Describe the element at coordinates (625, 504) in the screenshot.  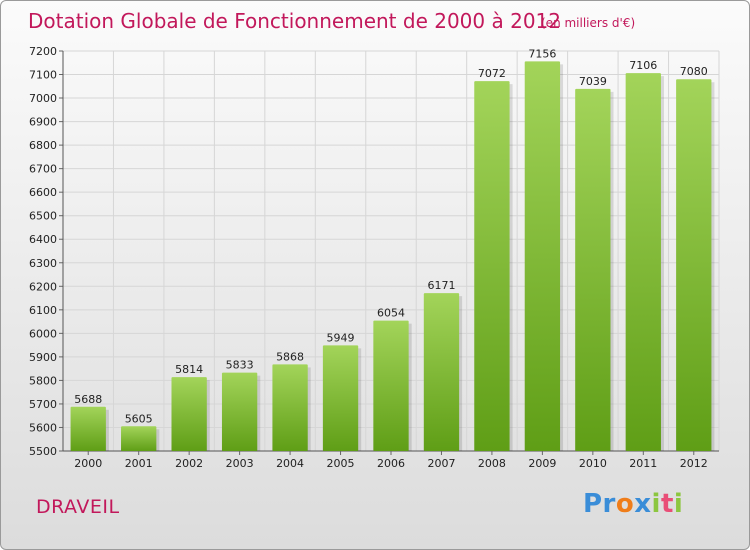
I see `logo-part: o` at that location.